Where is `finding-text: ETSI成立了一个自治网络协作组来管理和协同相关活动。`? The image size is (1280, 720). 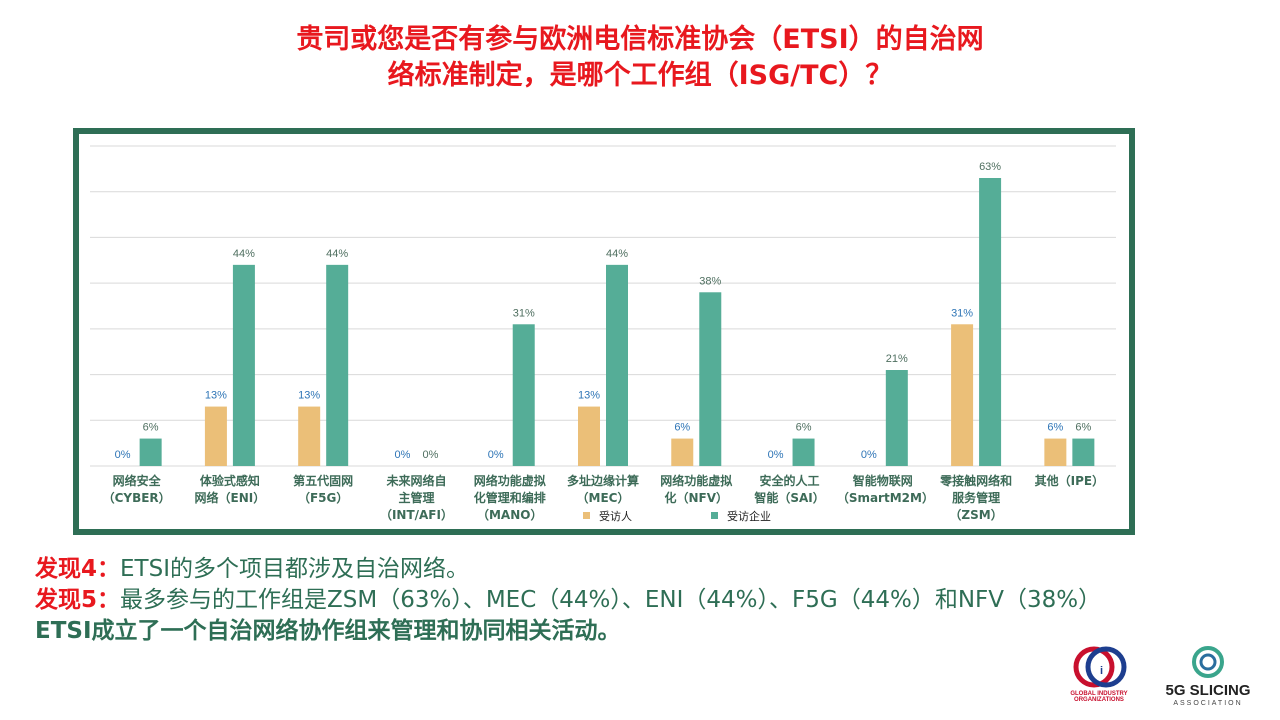
finding-text: ETSI成立了一个自治网络协作组来管理和协同相关活动。 is located at coordinates (328, 631).